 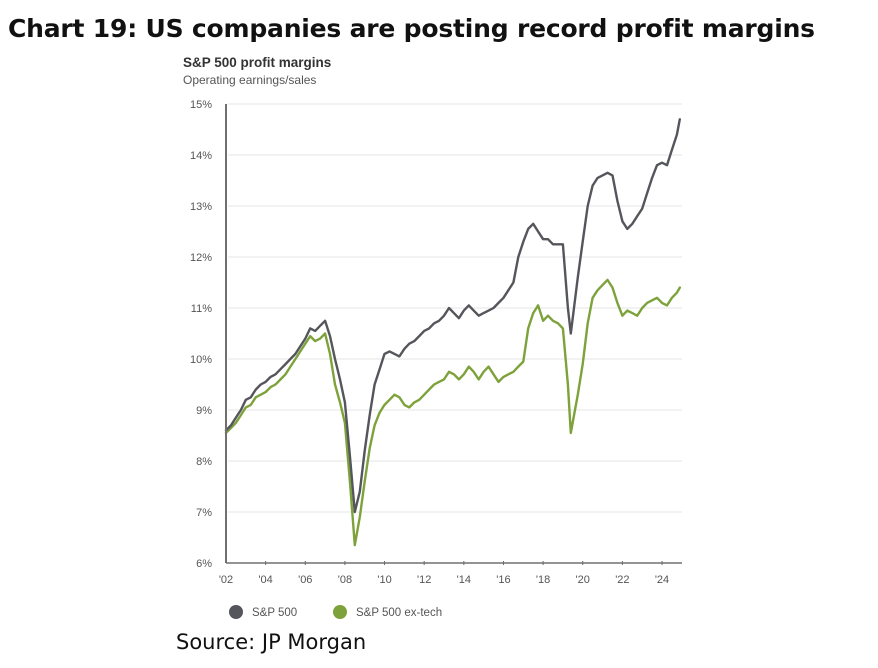 What do you see at coordinates (204, 462) in the screenshot?
I see `y-tick-label: 8%` at bounding box center [204, 462].